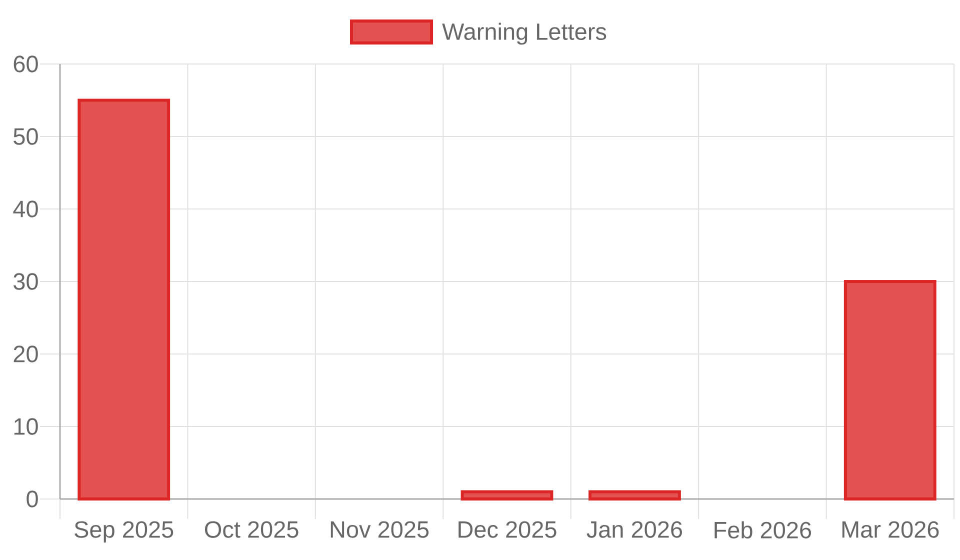 This screenshot has width=960, height=560. Describe the element at coordinates (634, 529) in the screenshot. I see `x-tick-label: Jan 2026` at that location.